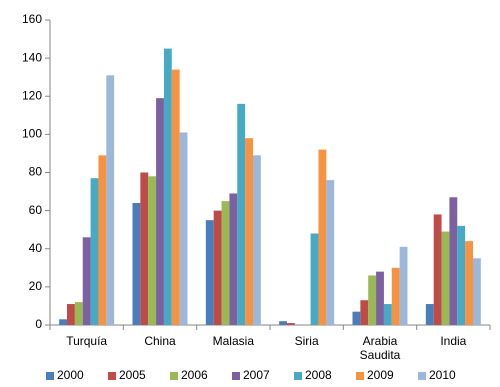  Describe the element at coordinates (442, 375) in the screenshot. I see `legend-label: 2010` at that location.